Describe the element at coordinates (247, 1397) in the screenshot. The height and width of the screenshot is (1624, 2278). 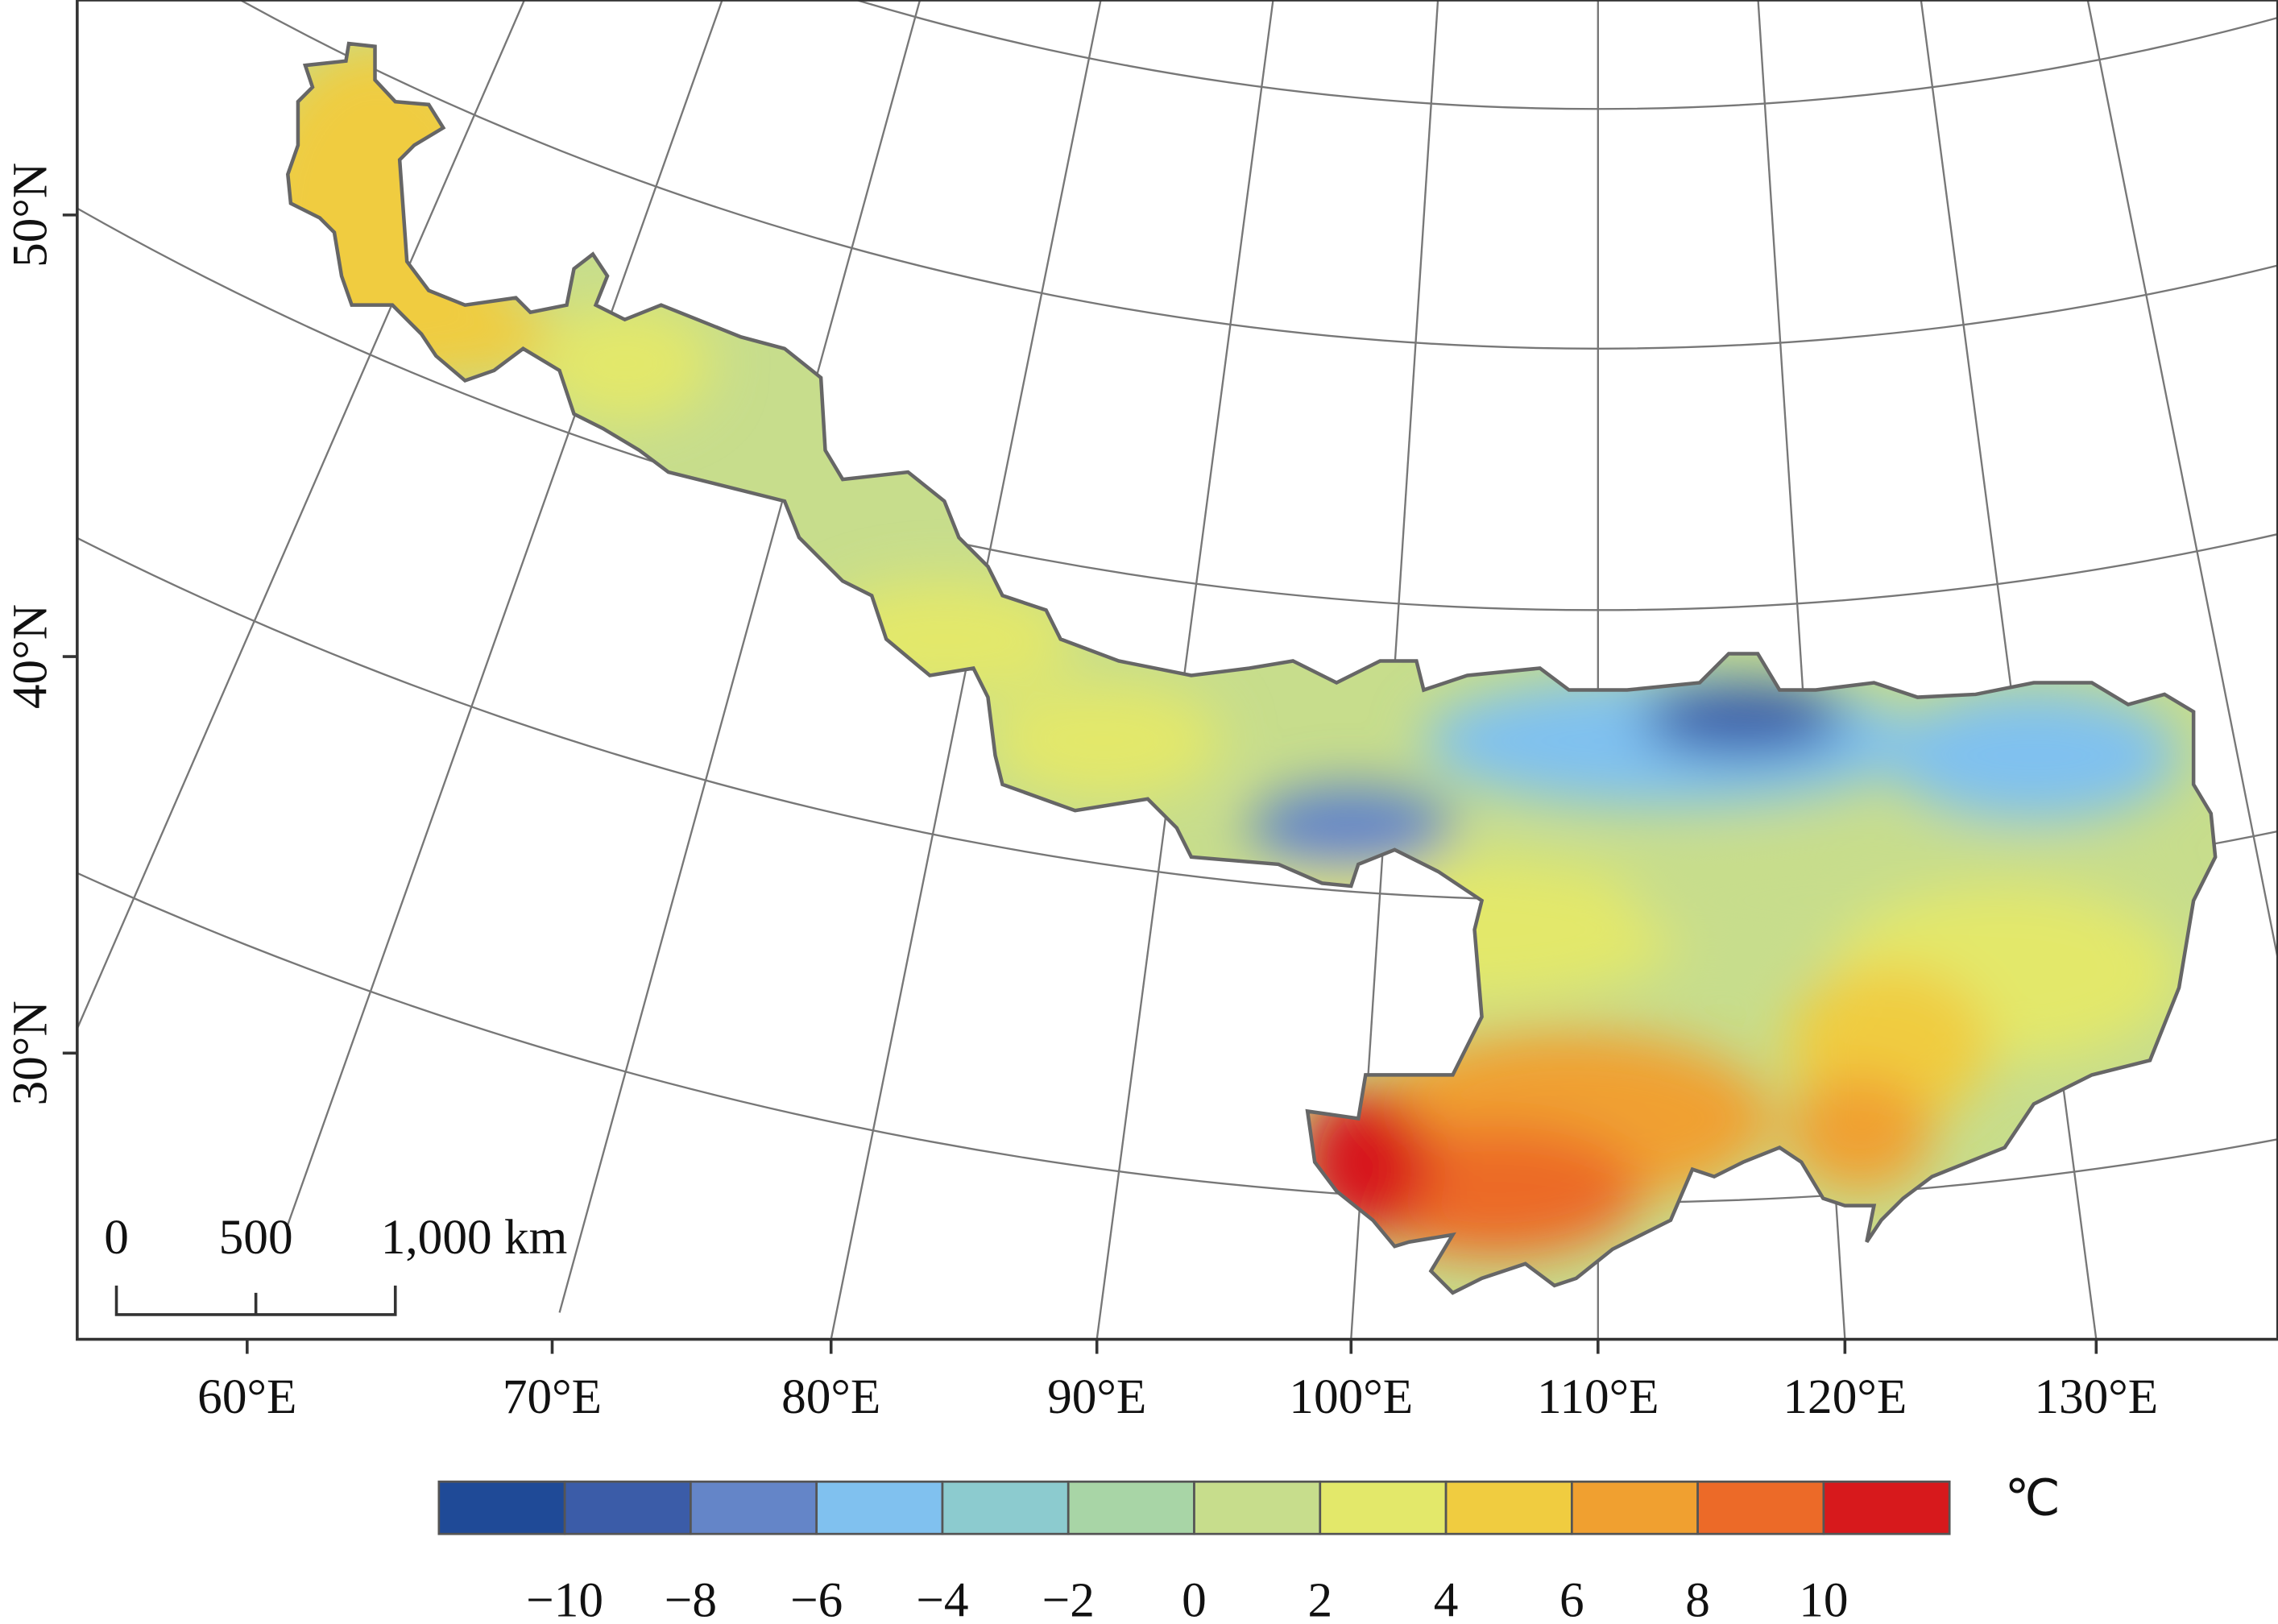
I see `longitude-label: 60°E` at that location.